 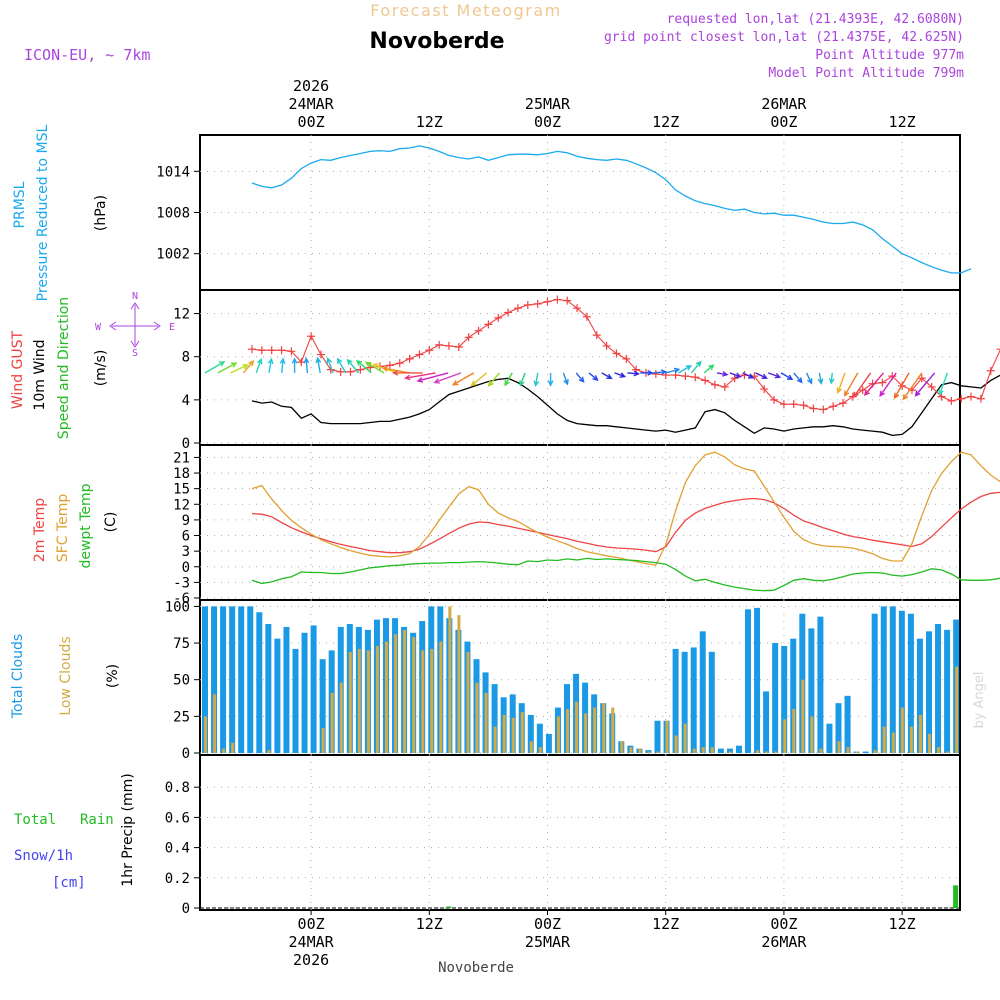 What do you see at coordinates (87, 55) in the screenshot?
I see `model-label: ICON-EU, ~ 7km` at bounding box center [87, 55].